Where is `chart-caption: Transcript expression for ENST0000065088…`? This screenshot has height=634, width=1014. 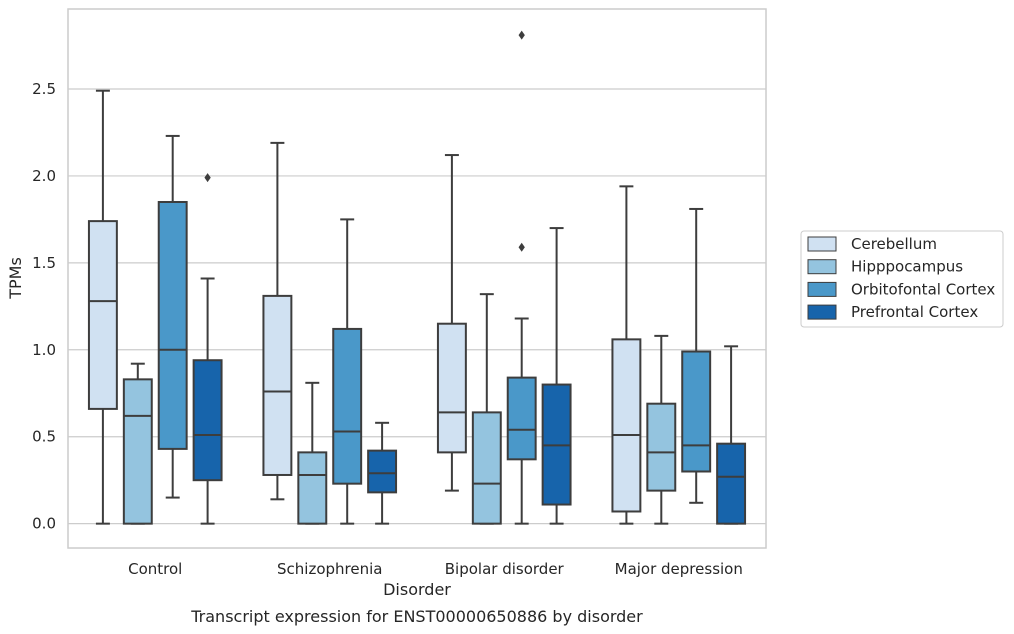
chart-caption: Transcript expression for ENST0000065088… is located at coordinates (416, 616).